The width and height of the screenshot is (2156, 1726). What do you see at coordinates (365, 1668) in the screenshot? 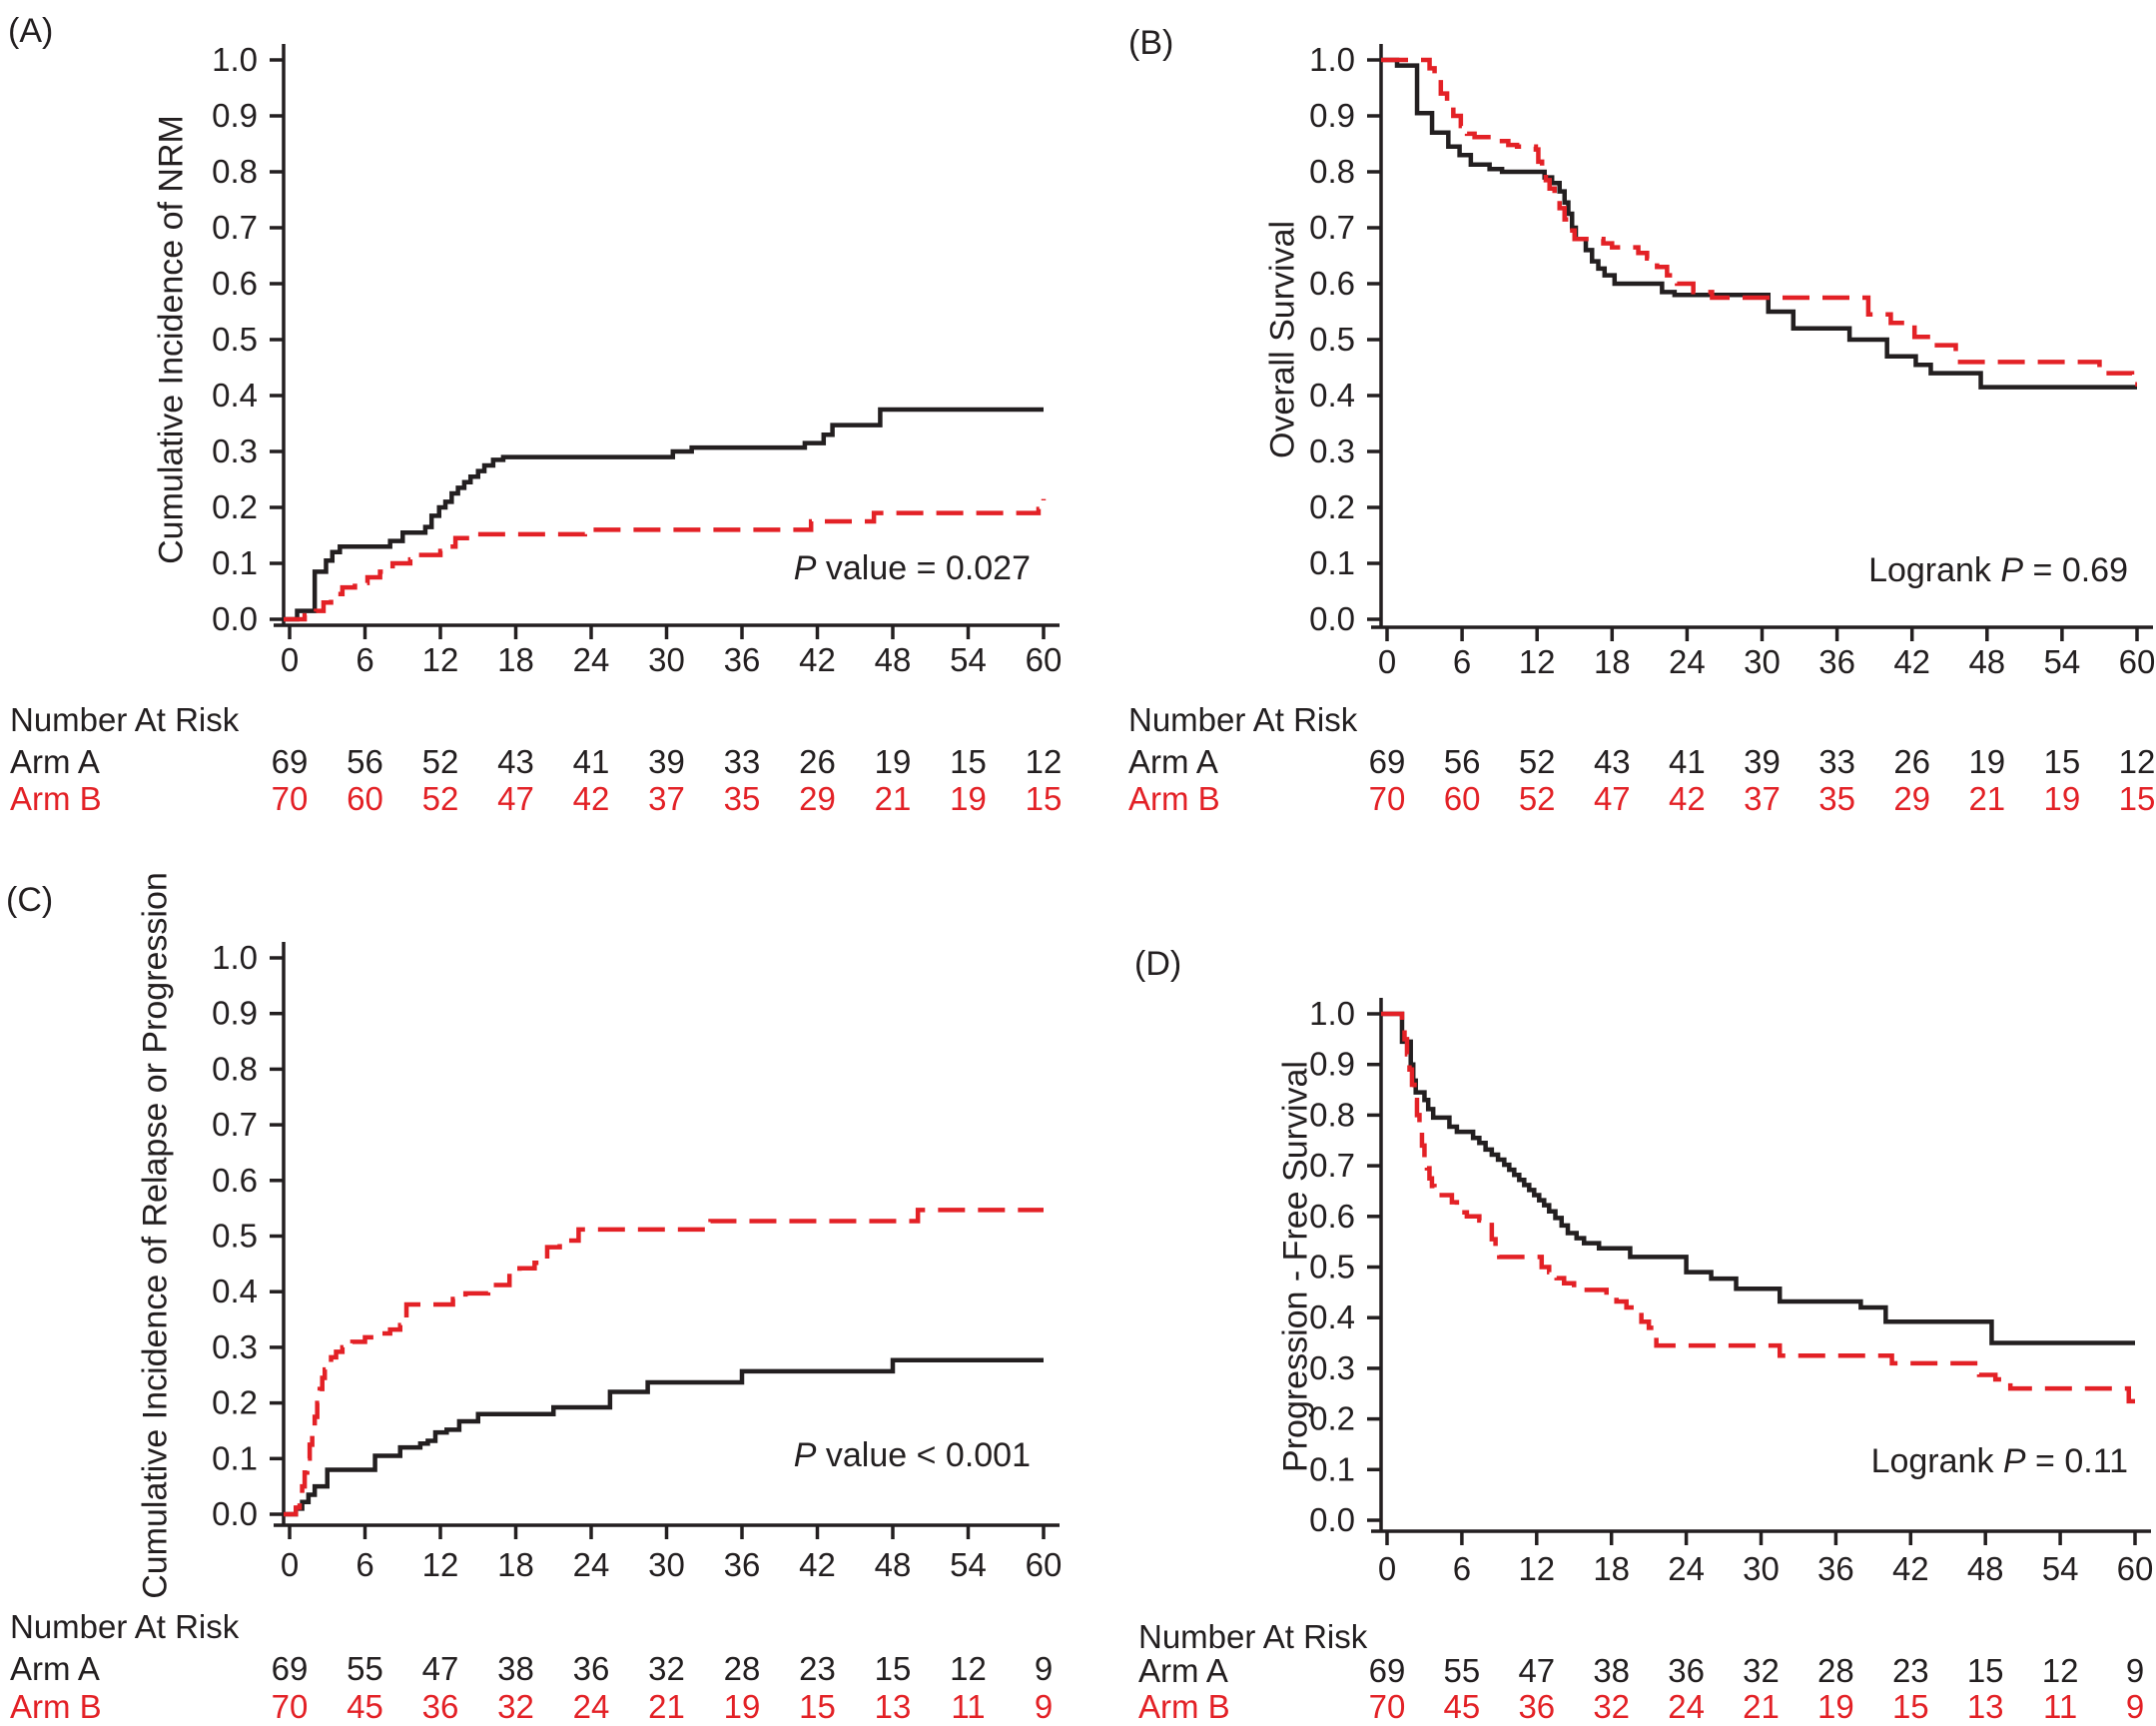
I see `risk-count-c: 55` at bounding box center [365, 1668].